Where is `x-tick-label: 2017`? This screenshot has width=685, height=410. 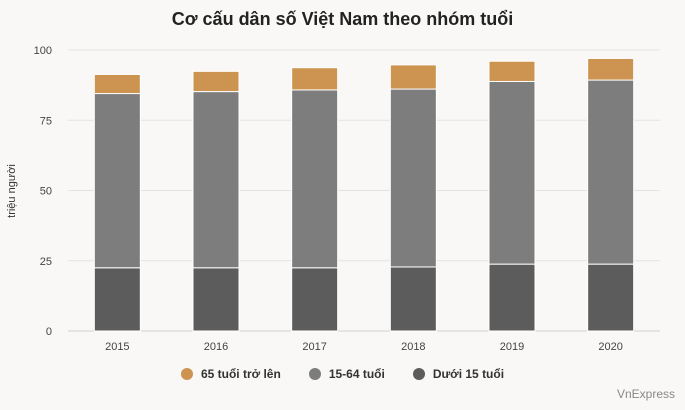 x-tick-label: 2017 is located at coordinates (314, 347).